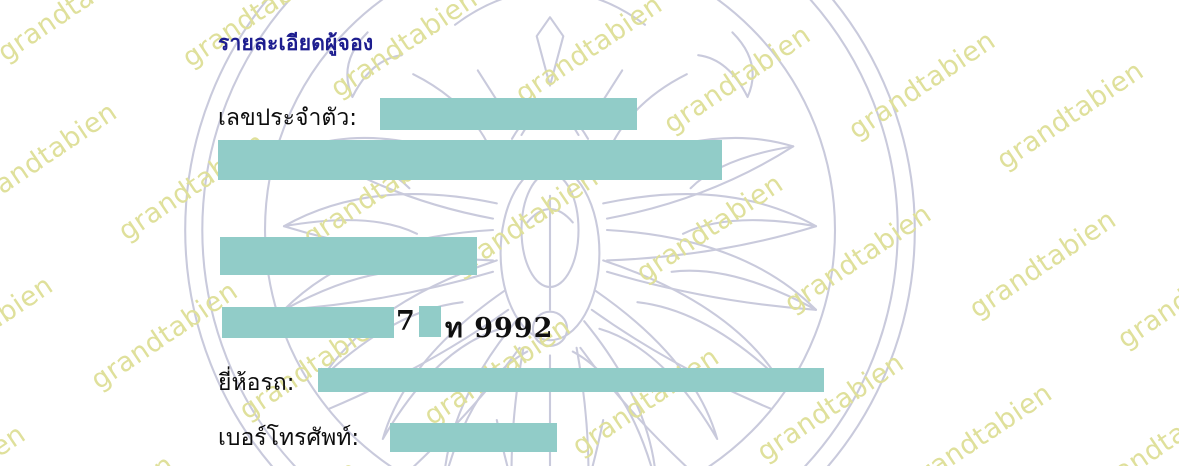  Describe the element at coordinates (470, 160) in the screenshot. I see `redaction-block-address` at that location.